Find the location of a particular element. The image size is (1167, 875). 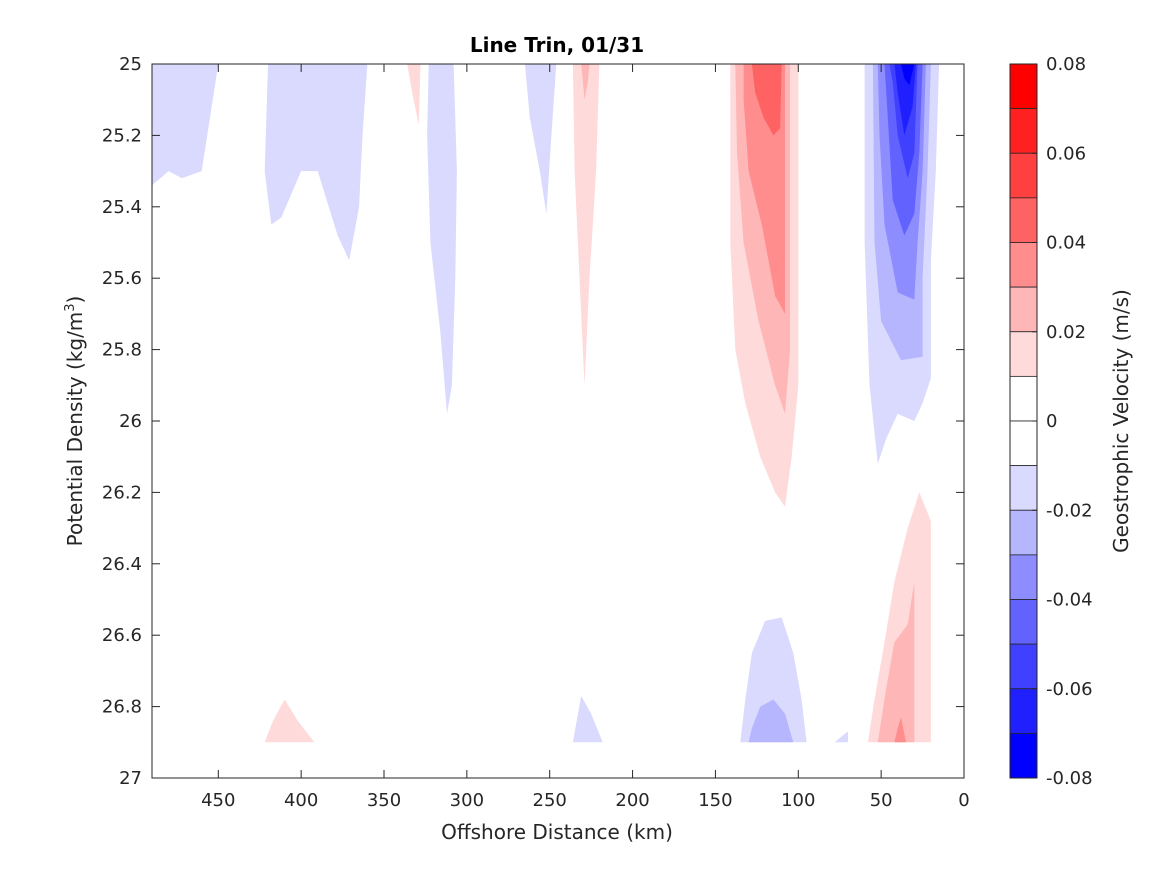

colorbar-tick-label: -0.02 is located at coordinates (1069, 510).